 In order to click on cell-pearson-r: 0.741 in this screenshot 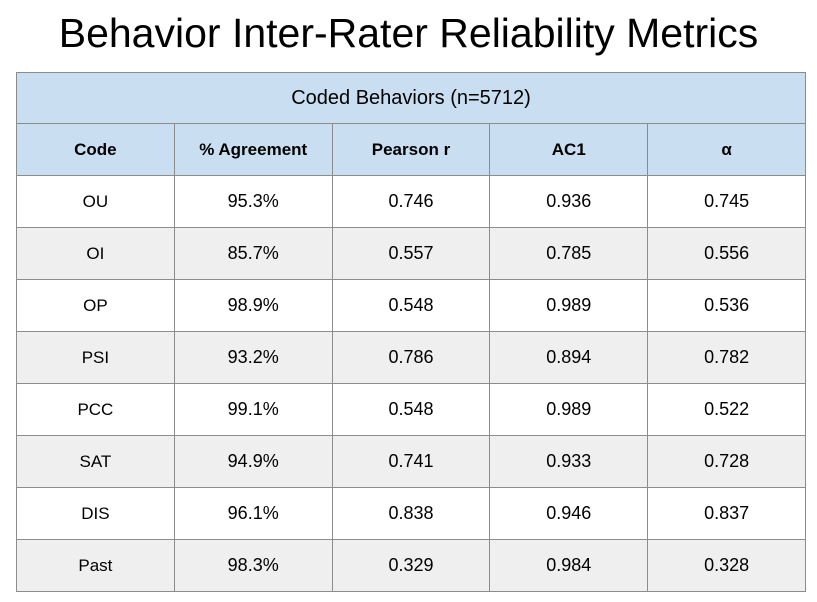, I will do `click(411, 461)`.